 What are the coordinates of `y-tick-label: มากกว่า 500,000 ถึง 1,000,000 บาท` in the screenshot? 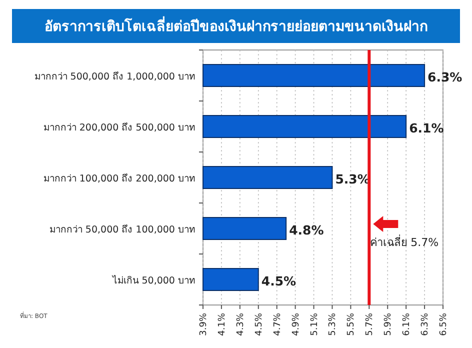 It's located at (114, 77).